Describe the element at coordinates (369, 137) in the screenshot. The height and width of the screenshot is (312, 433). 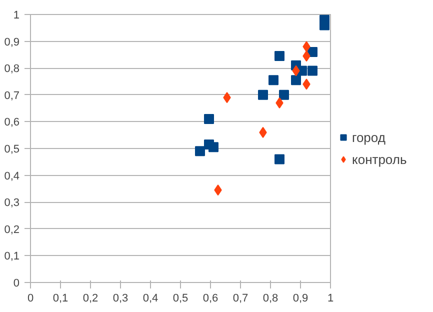
I see `legend-label: город` at that location.